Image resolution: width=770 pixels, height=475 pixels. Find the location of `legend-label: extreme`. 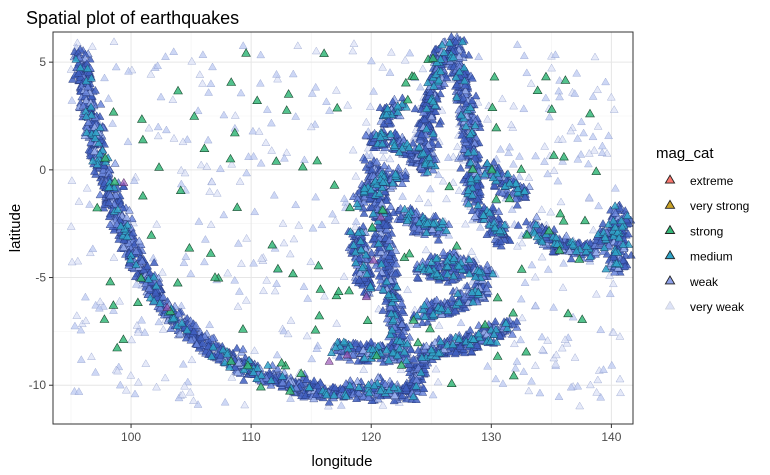

legend-label: extreme is located at coordinates (712, 181).